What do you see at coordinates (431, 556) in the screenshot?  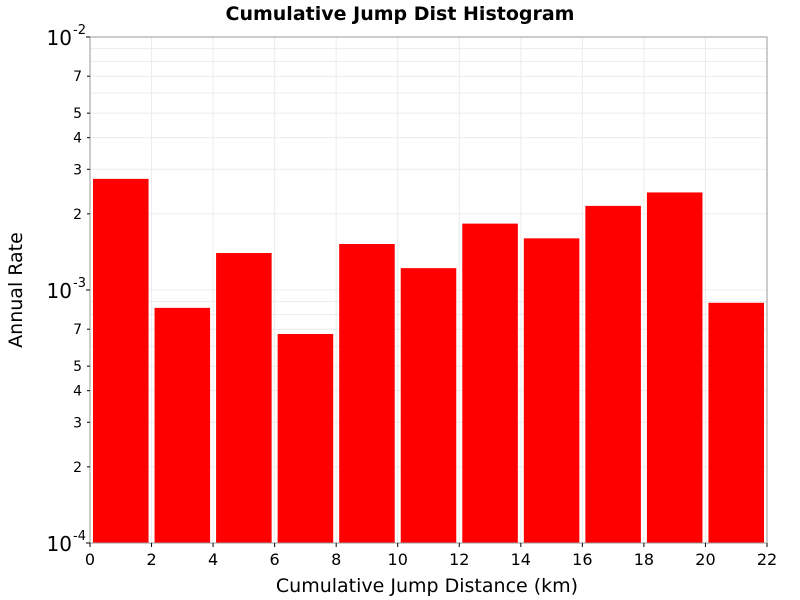 I see `x-axis-ticks: 0 2 4 6 8 10 12 14 16 18 20 22` at bounding box center [431, 556].